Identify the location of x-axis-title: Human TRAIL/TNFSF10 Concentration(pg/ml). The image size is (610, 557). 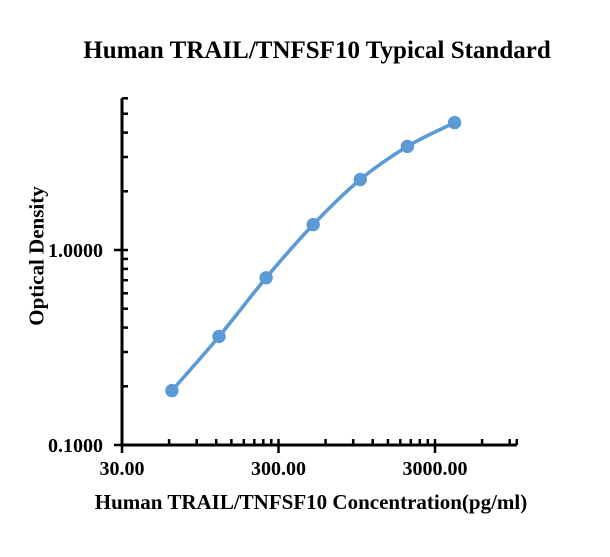
(311, 502).